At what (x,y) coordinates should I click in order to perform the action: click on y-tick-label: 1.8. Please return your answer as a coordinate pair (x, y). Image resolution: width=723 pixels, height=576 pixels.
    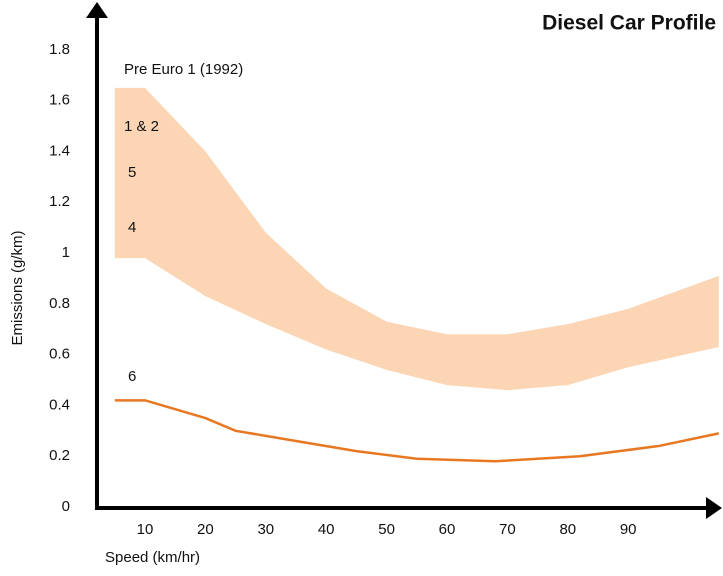
    Looking at the image, I should click on (59, 49).